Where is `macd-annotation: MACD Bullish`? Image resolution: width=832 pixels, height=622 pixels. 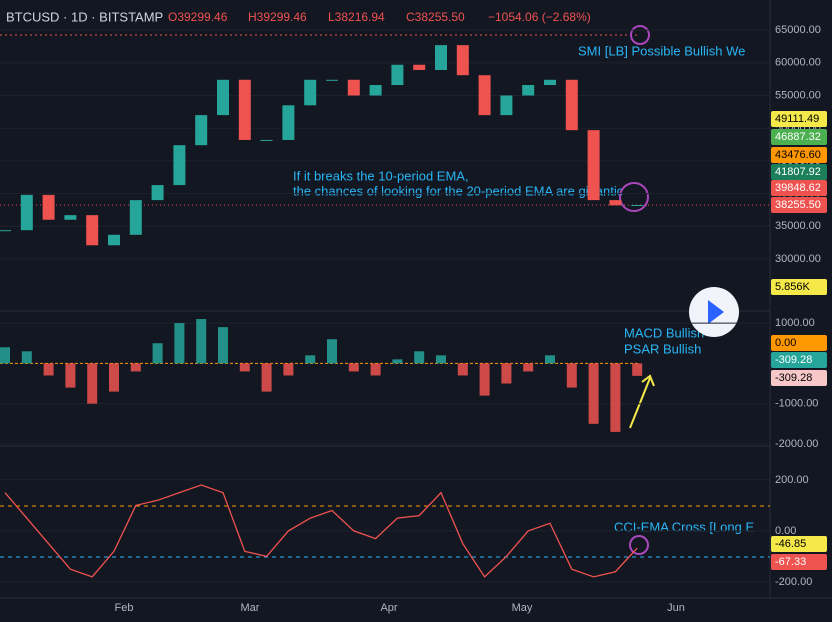
macd-annotation: MACD Bullish is located at coordinates (664, 332).